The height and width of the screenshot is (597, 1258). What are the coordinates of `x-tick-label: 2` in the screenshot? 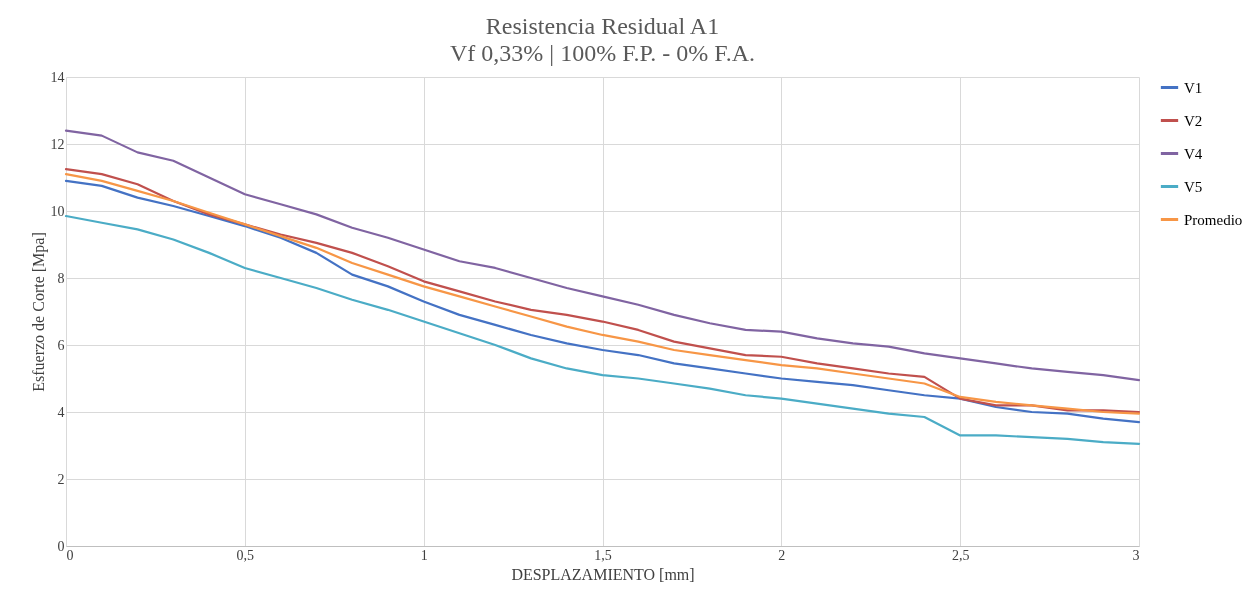 It's located at (782, 555).